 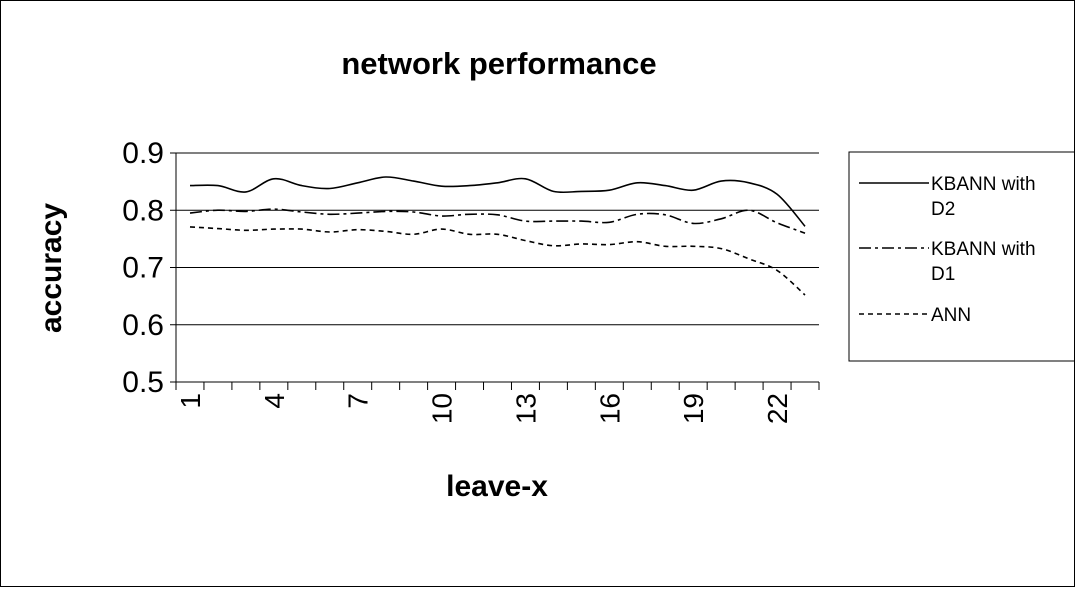 What do you see at coordinates (143, 210) in the screenshot?
I see `y-tick-label: 0.8` at bounding box center [143, 210].